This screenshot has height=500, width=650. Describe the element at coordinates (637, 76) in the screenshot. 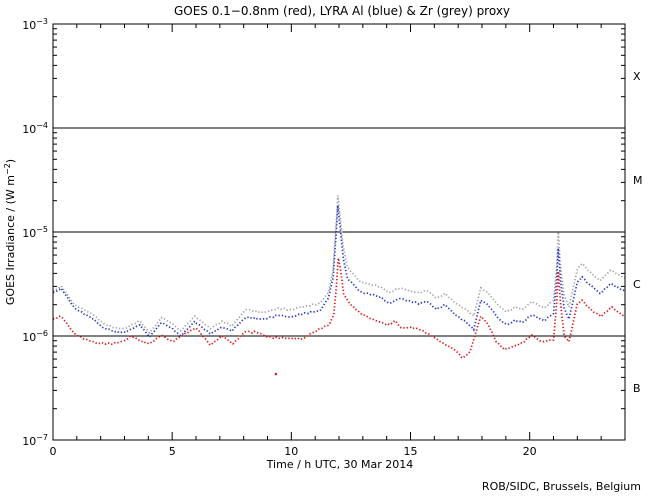

I see `flare-class-label-x: X` at that location.